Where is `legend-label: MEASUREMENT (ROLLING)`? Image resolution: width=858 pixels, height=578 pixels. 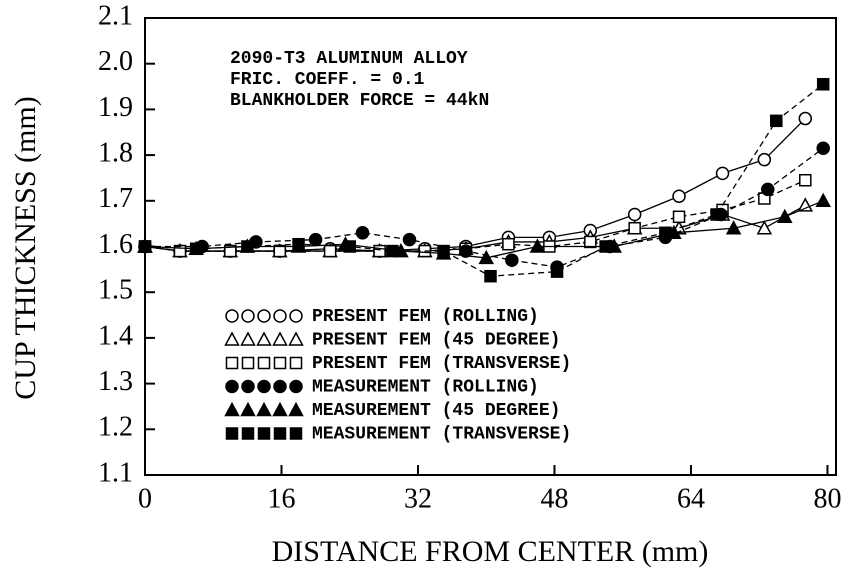 legend-label: MEASUREMENT (ROLLING) is located at coordinates (425, 387).